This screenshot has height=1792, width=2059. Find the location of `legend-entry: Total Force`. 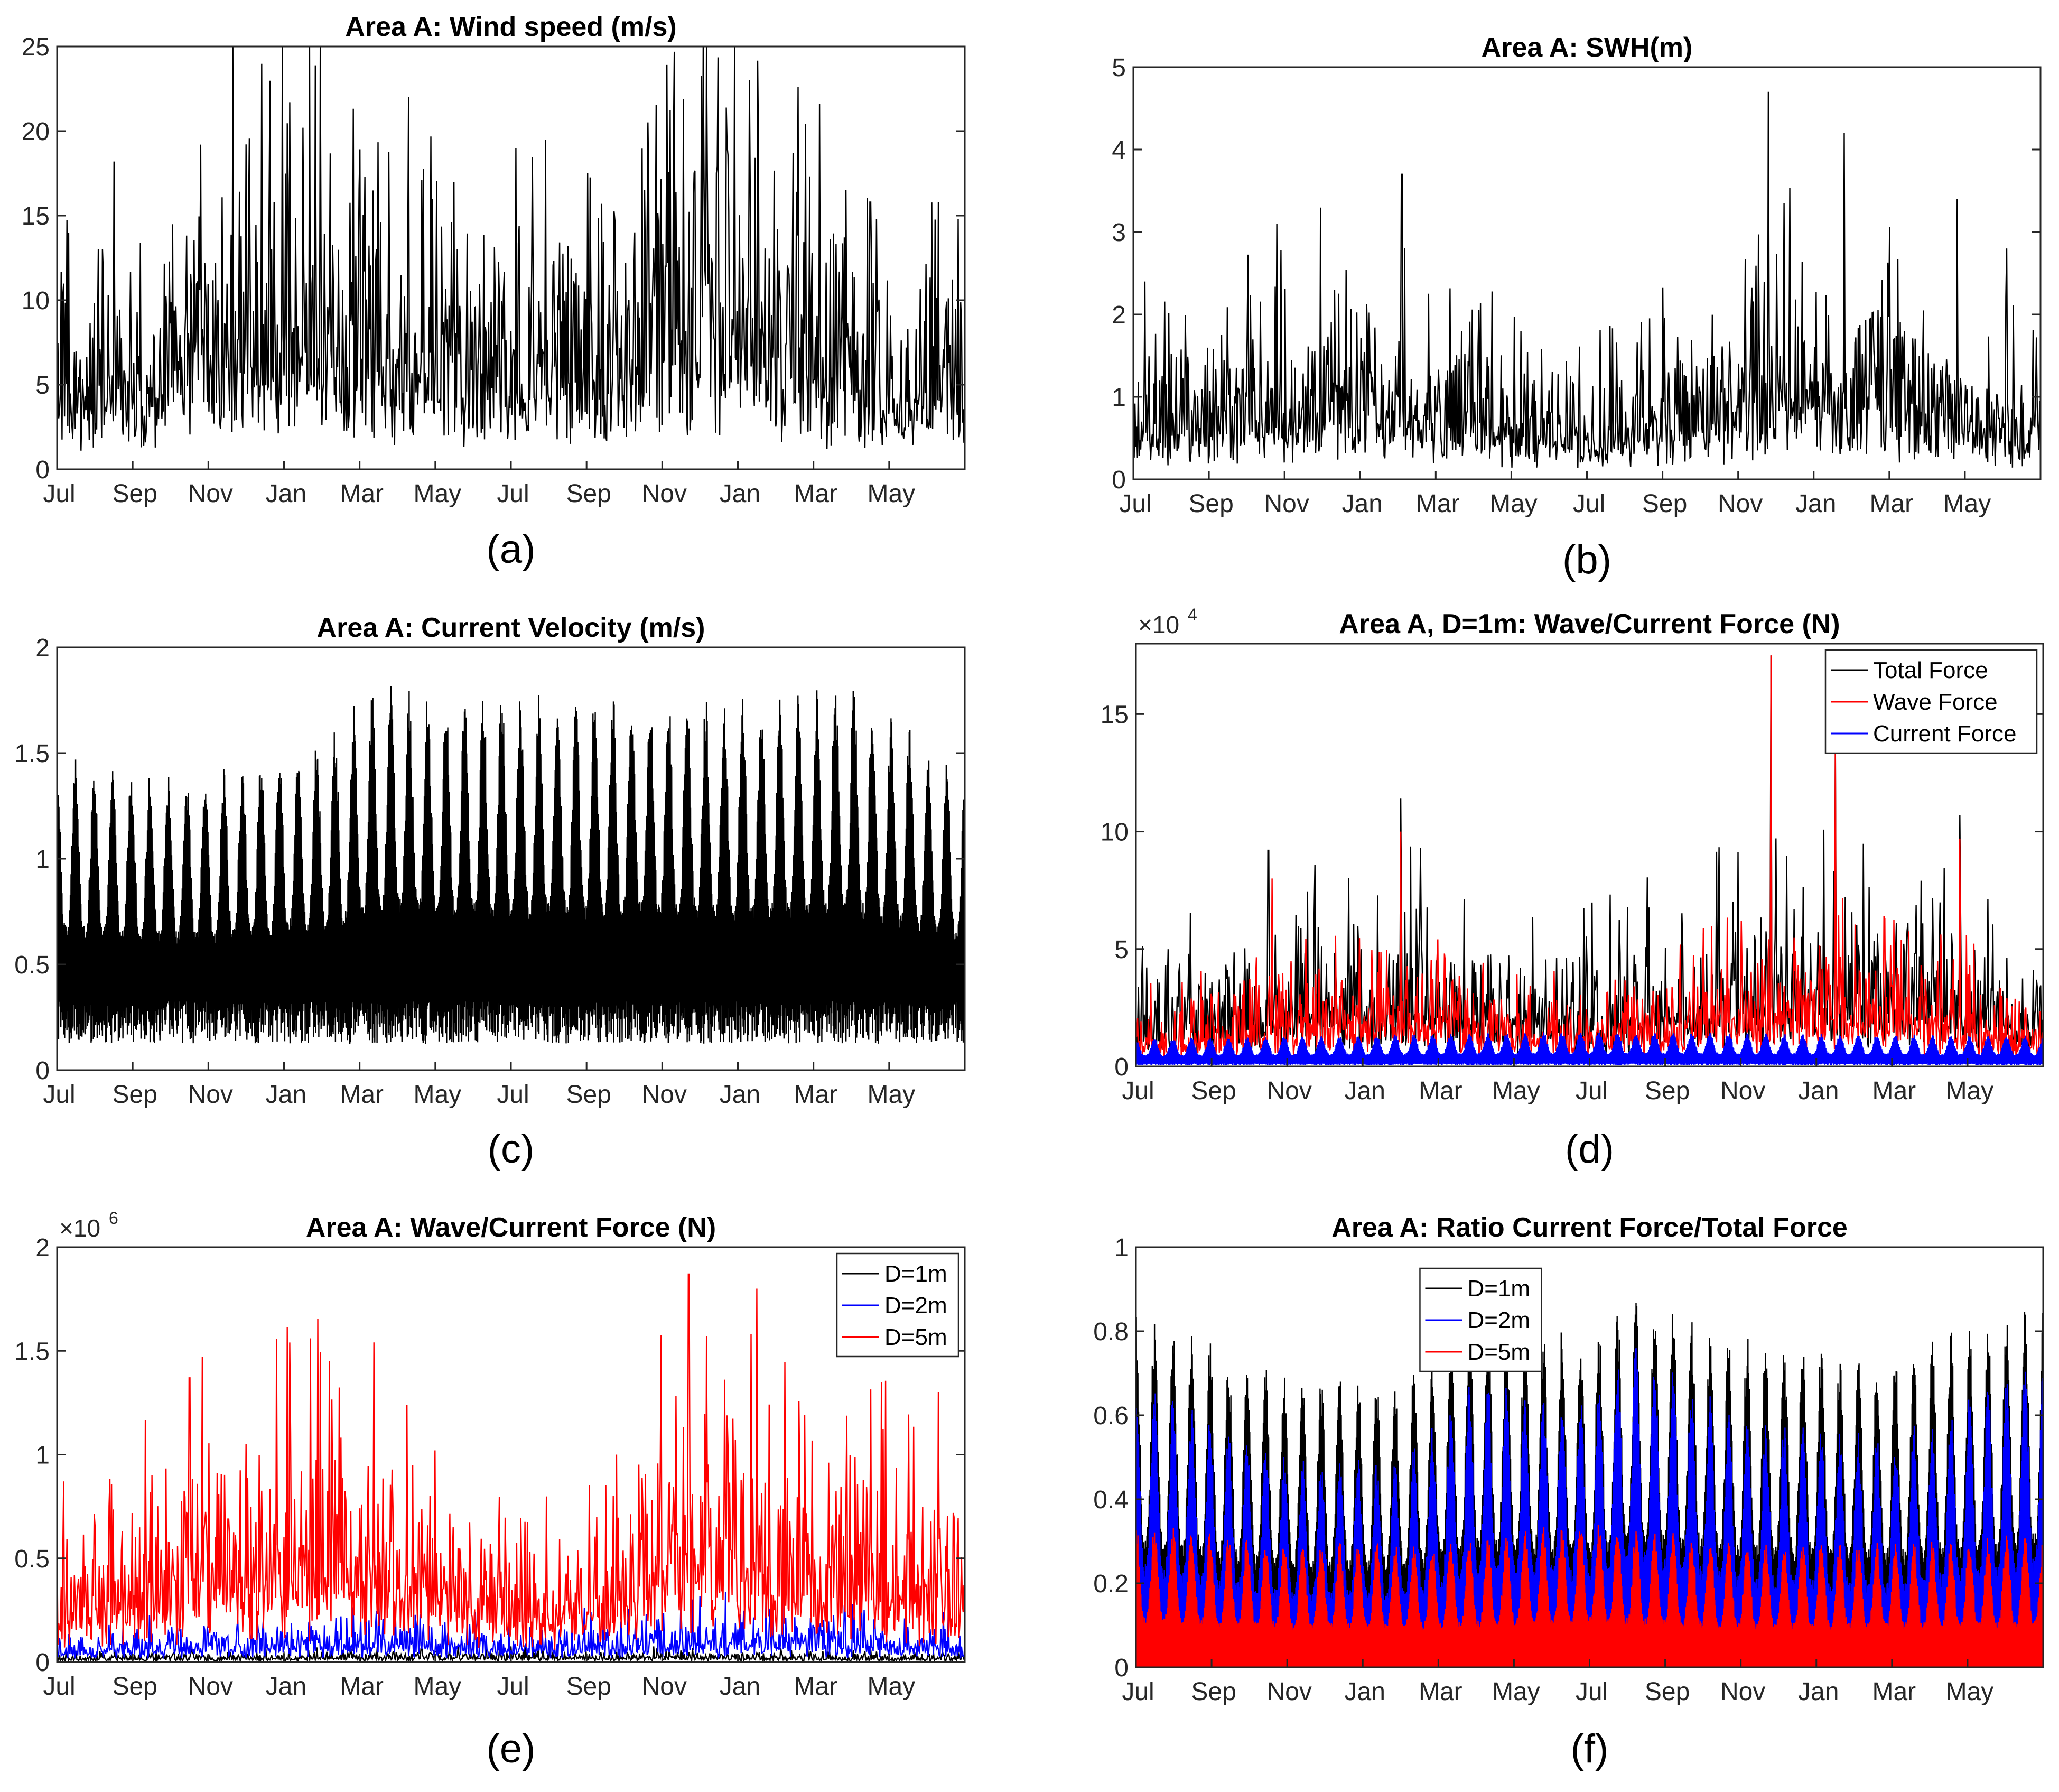

legend-entry: Total Force is located at coordinates (1930, 670).